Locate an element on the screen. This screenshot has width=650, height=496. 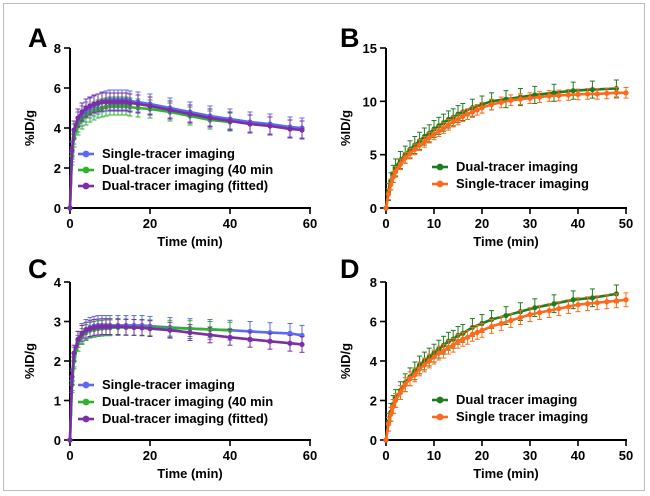
y-tick-label: 3 is located at coordinates (57, 322).